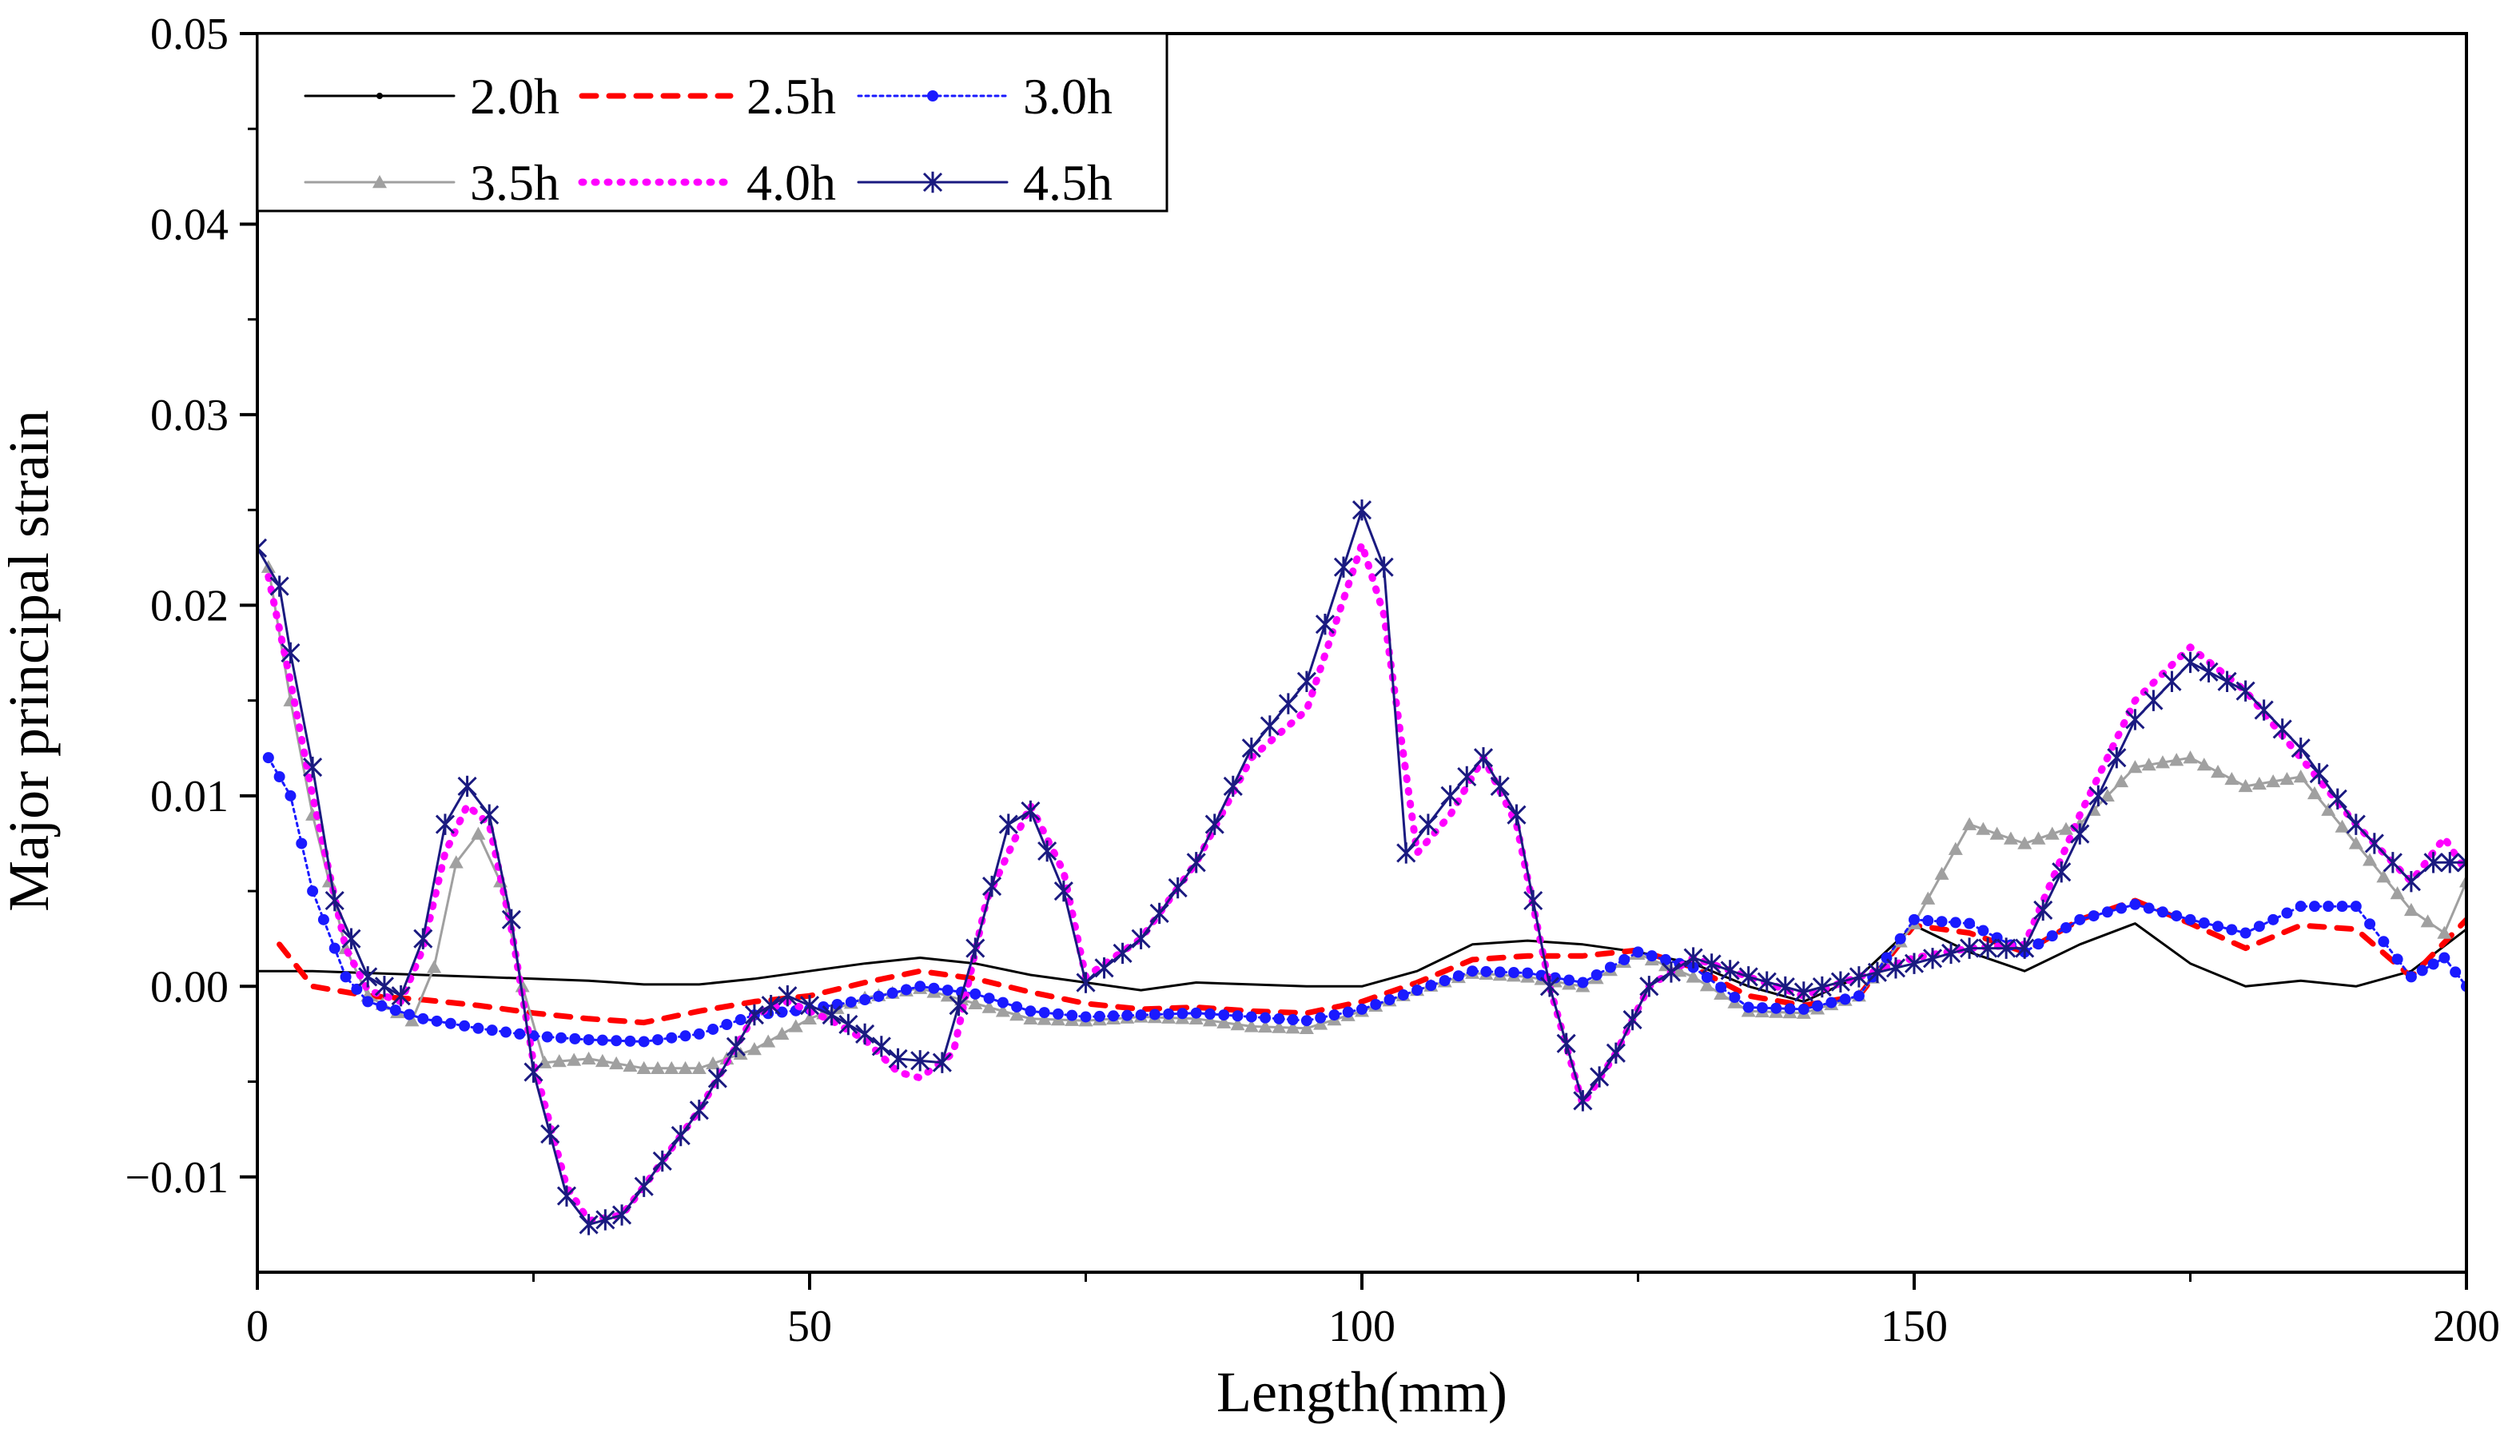  I want to click on y-tick-label: 0.01, so click(189, 796).